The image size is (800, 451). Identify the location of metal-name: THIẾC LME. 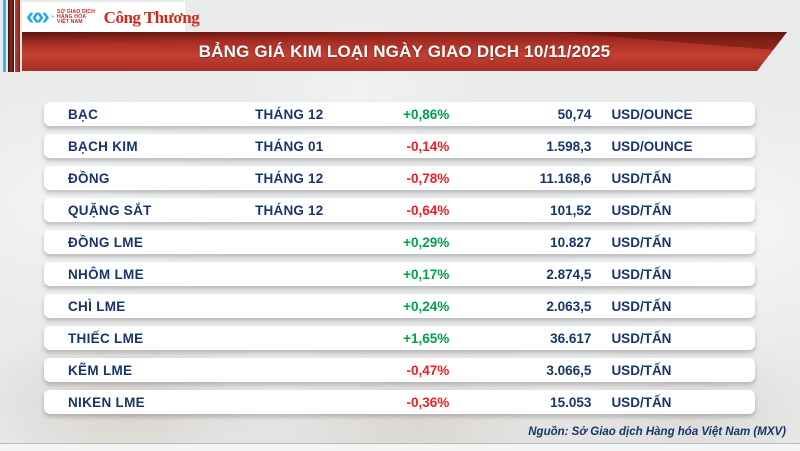
(106, 338).